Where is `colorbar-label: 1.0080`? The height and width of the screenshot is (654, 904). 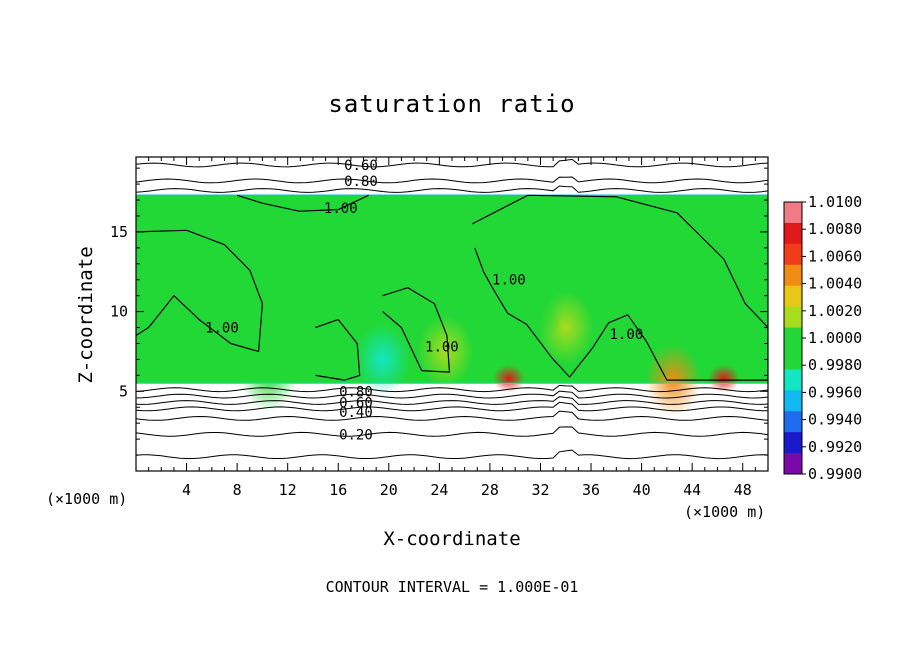 colorbar-label: 1.0080 is located at coordinates (835, 229).